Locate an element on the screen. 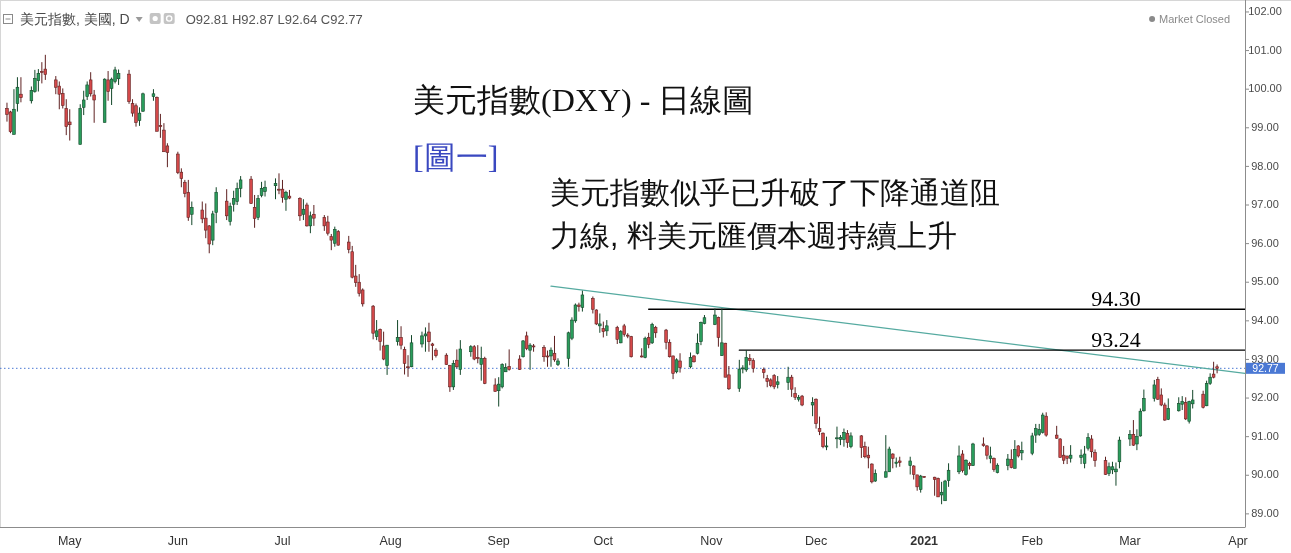  x-tick-label: Oct is located at coordinates (603, 541).